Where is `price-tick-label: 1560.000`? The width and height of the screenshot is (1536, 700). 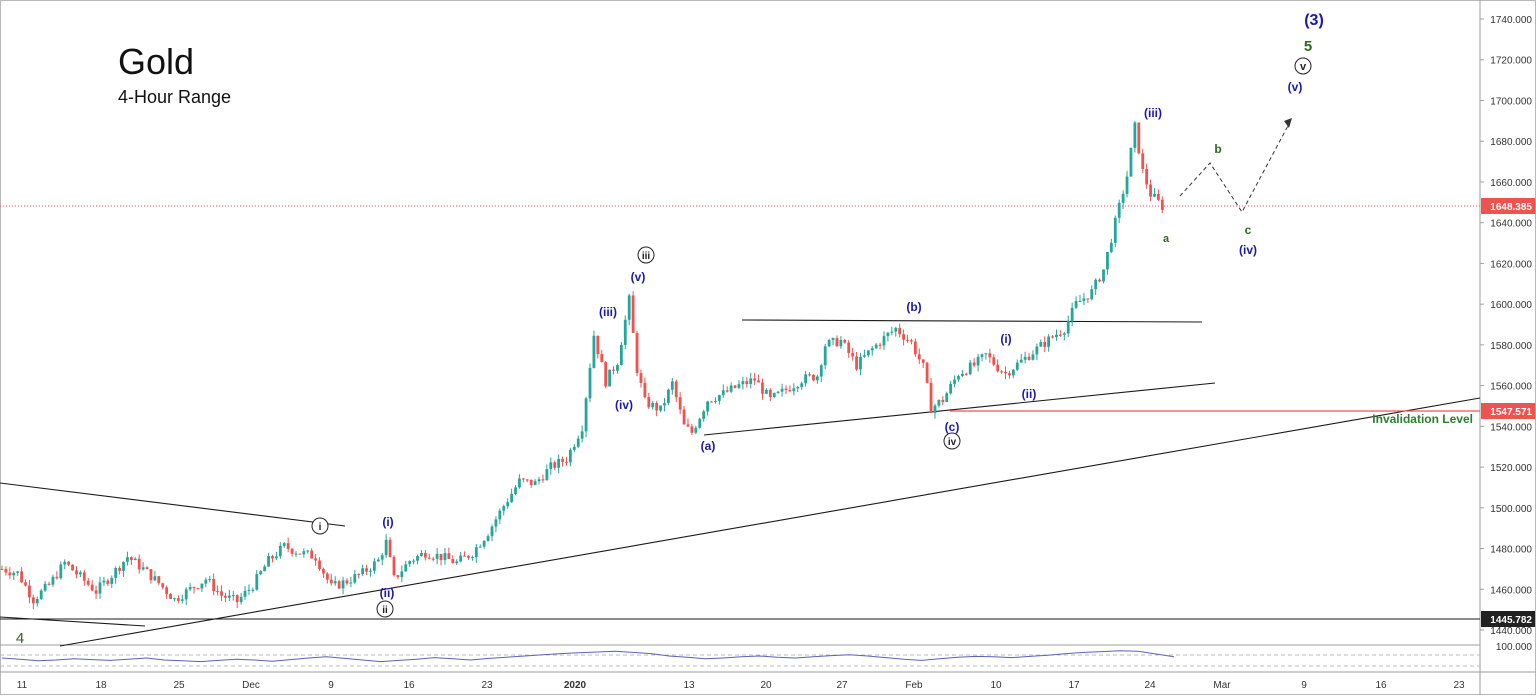
price-tick-label: 1560.000 is located at coordinates (1511, 387).